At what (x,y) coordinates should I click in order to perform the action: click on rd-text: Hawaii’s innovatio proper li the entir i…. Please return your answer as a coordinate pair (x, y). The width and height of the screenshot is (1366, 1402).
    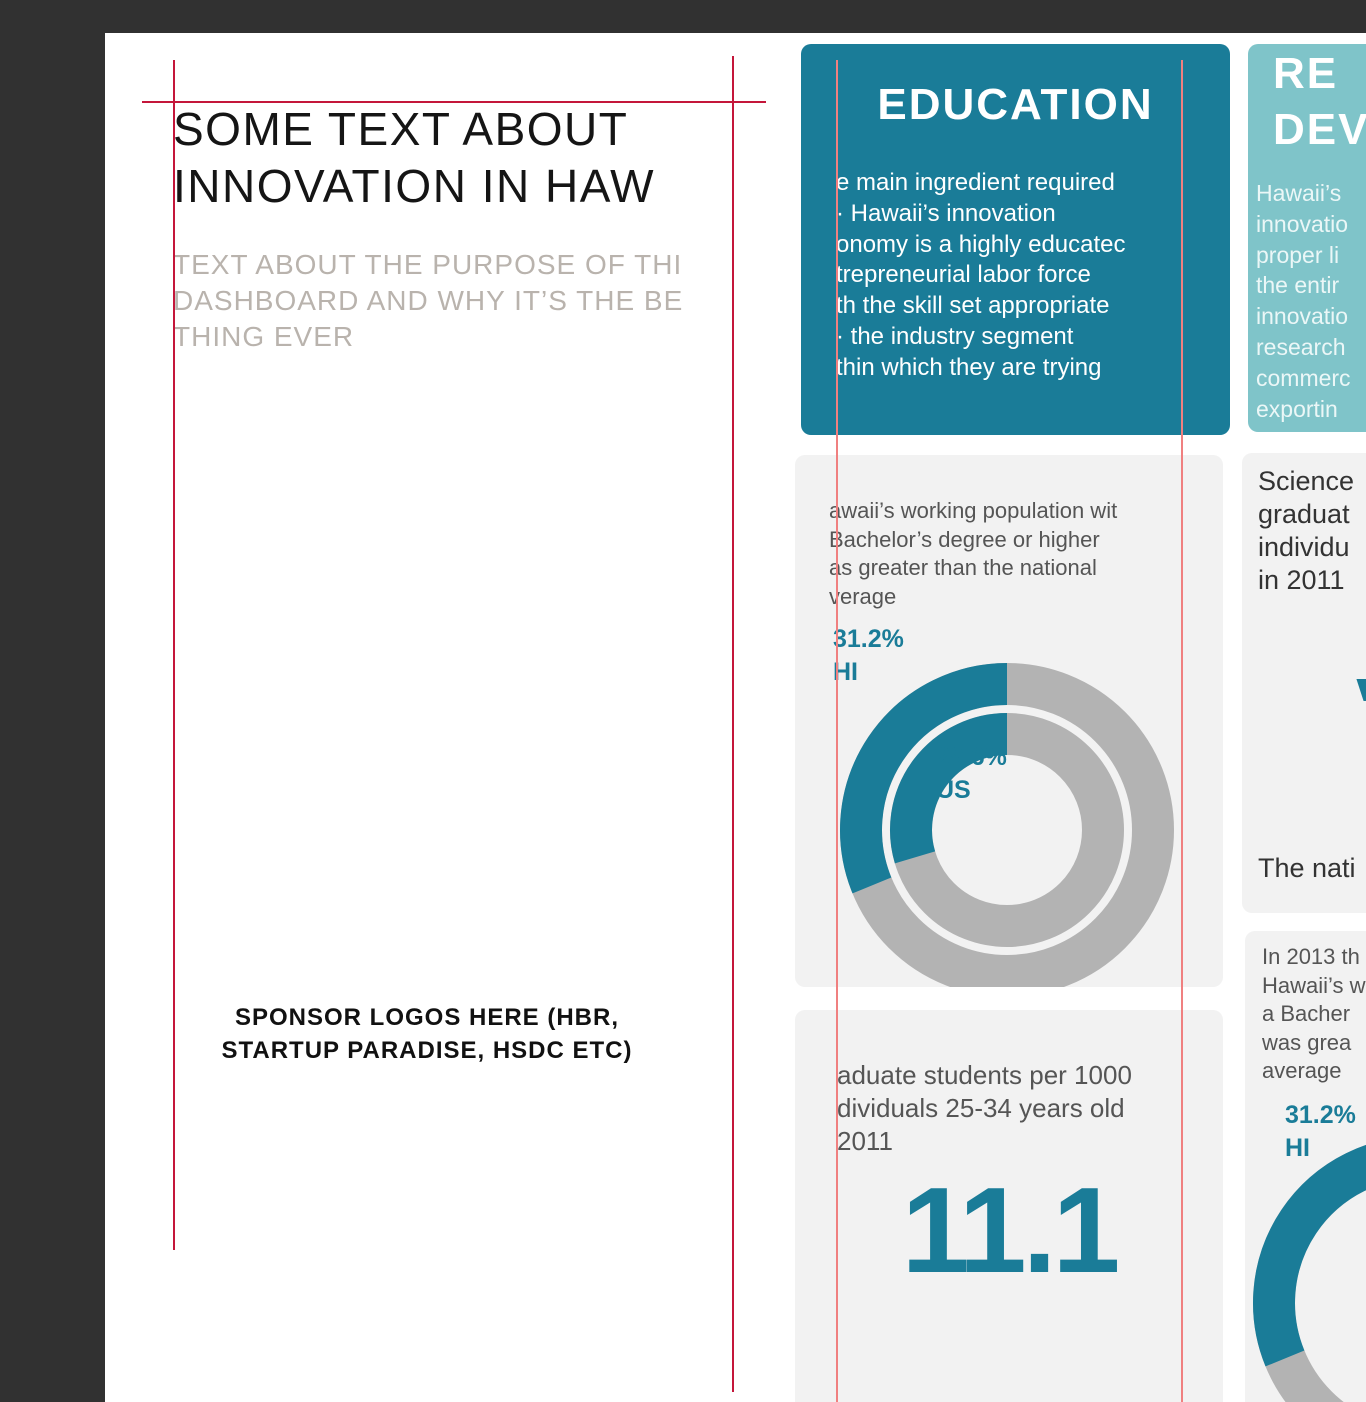
    Looking at the image, I should click on (1303, 301).